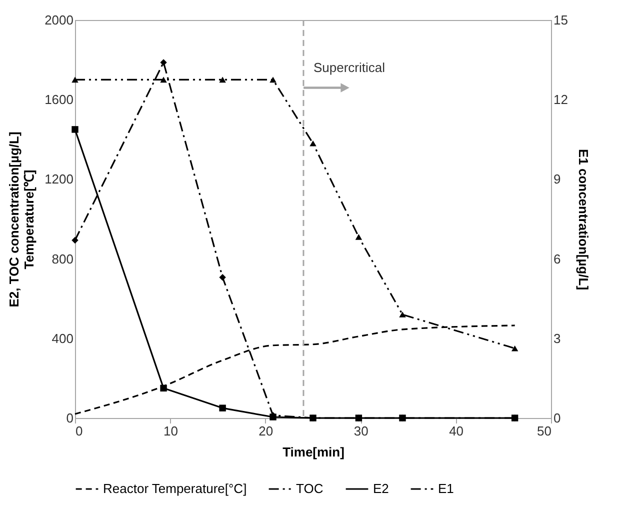 This screenshot has height=505, width=633. I want to click on y2-tick-label: 9, so click(557, 179).